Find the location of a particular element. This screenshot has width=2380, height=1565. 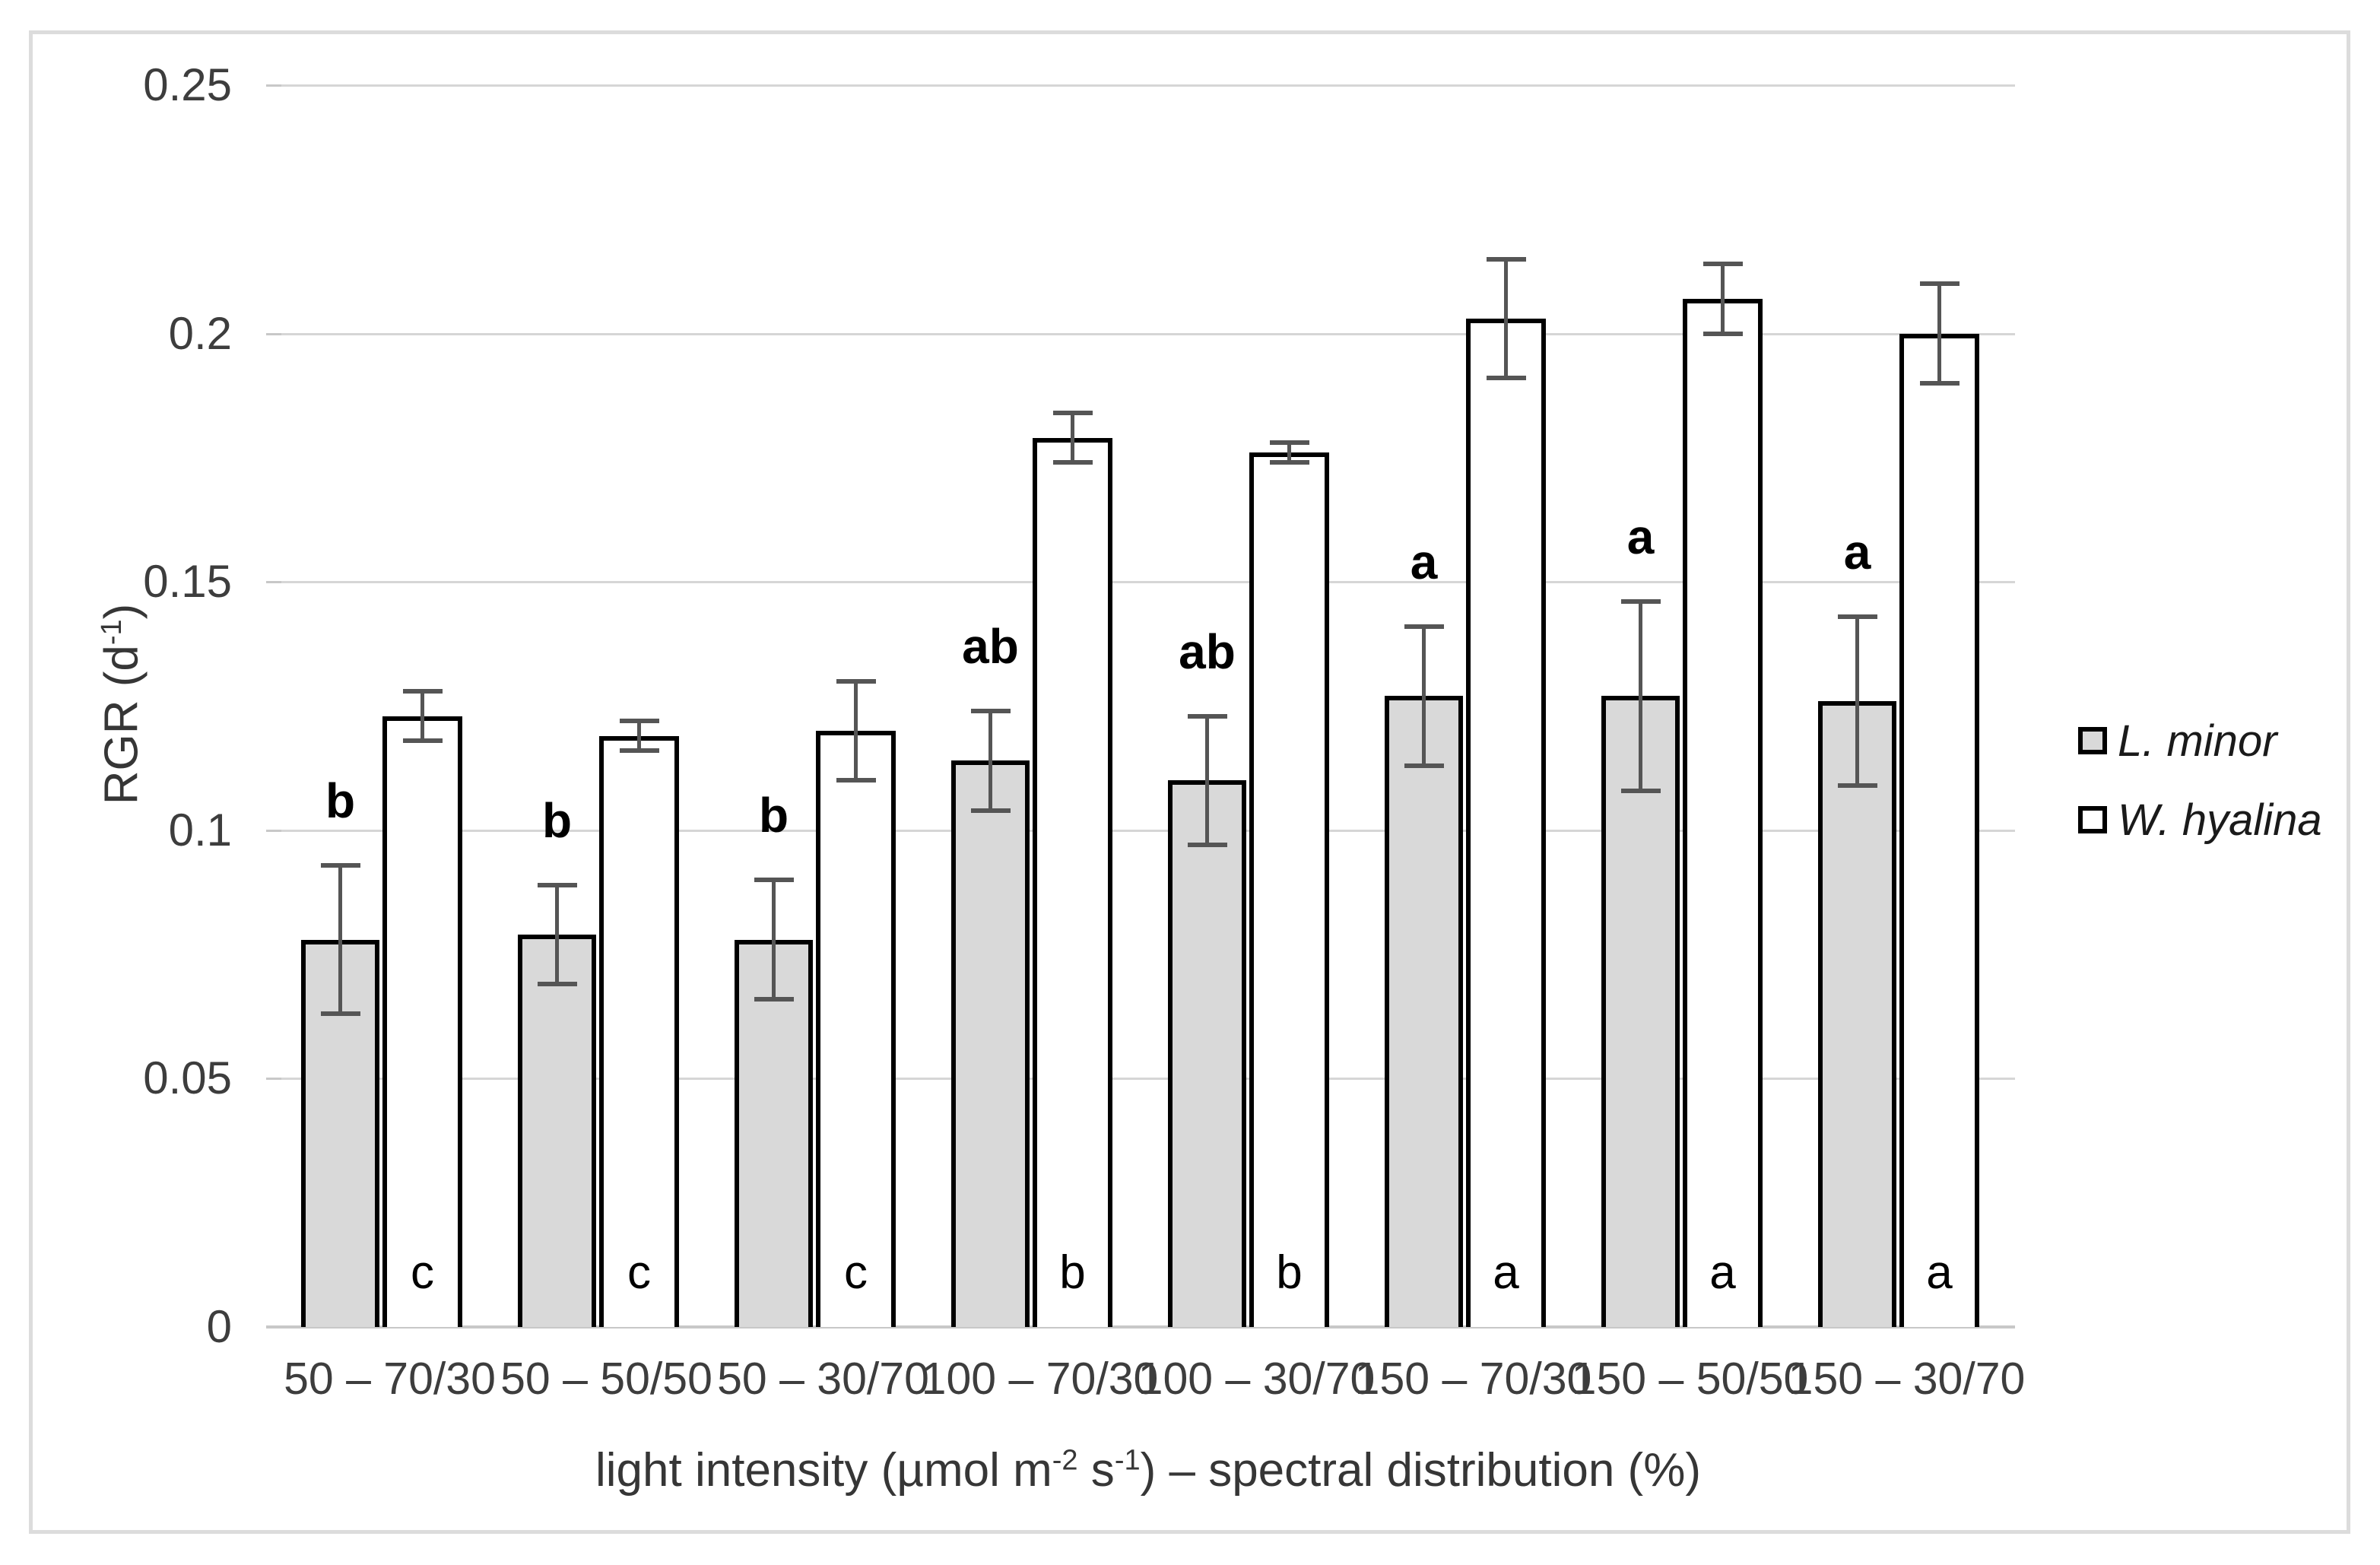

x-axis-line is located at coordinates (1140, 1327).